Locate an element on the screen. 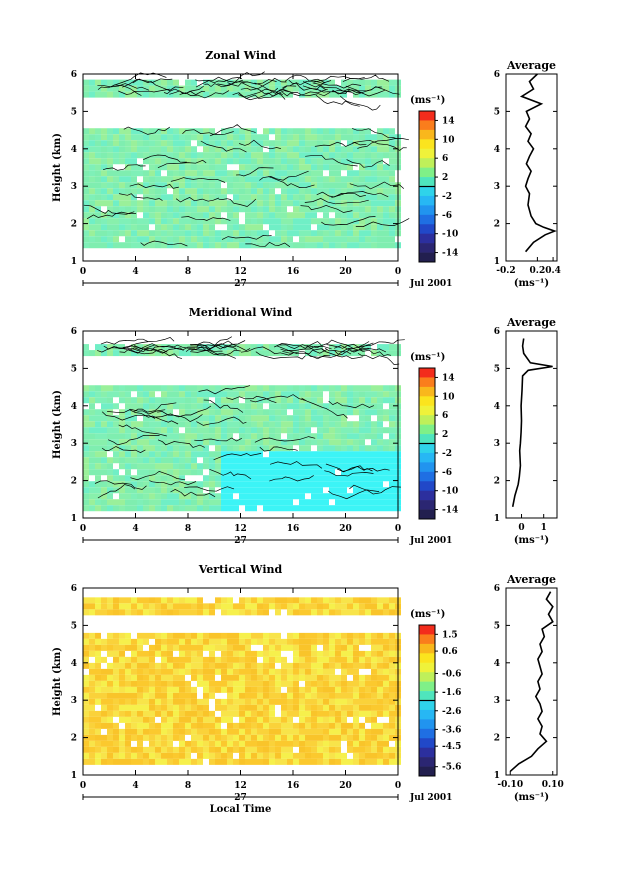 The width and height of the screenshot is (622, 873). colorbar-tick-label: 14 is located at coordinates (448, 121).